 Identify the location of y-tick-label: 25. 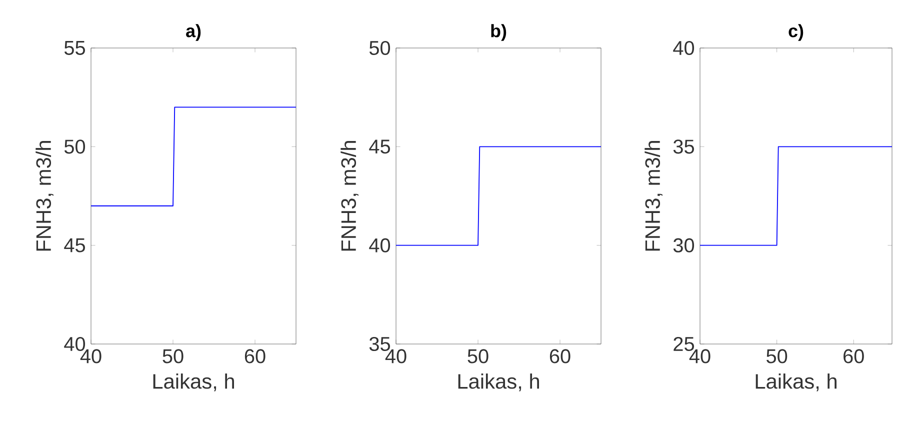
(684, 344).